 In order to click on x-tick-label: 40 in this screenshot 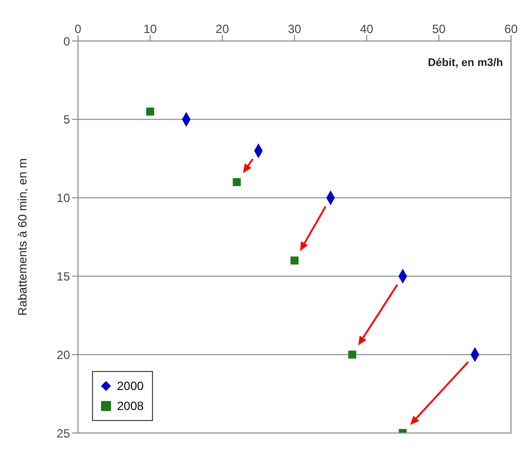, I will do `click(367, 29)`.